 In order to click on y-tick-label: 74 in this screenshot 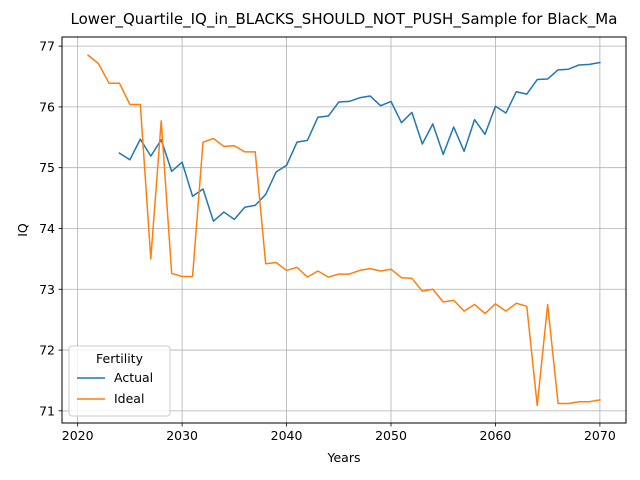, I will do `click(47, 228)`.